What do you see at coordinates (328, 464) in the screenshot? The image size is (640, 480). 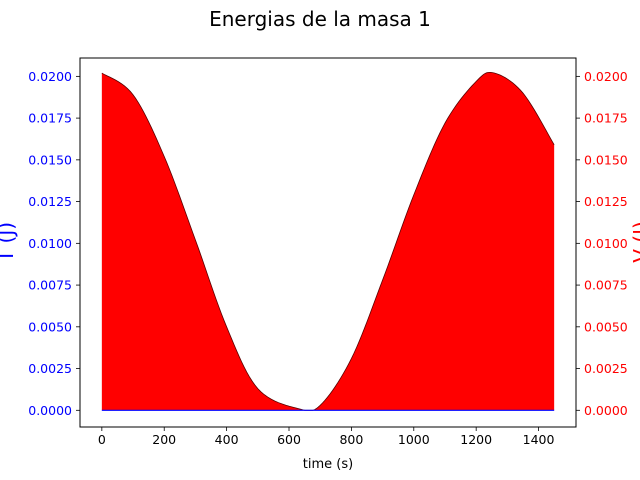 I see `x-axis-label: time (s)` at bounding box center [328, 464].